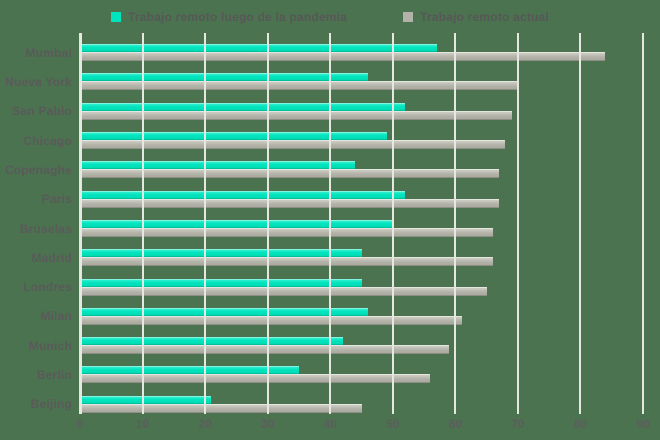 This screenshot has height=440, width=660. What do you see at coordinates (50, 345) in the screenshot?
I see `category-label-munich: Munich` at bounding box center [50, 345].